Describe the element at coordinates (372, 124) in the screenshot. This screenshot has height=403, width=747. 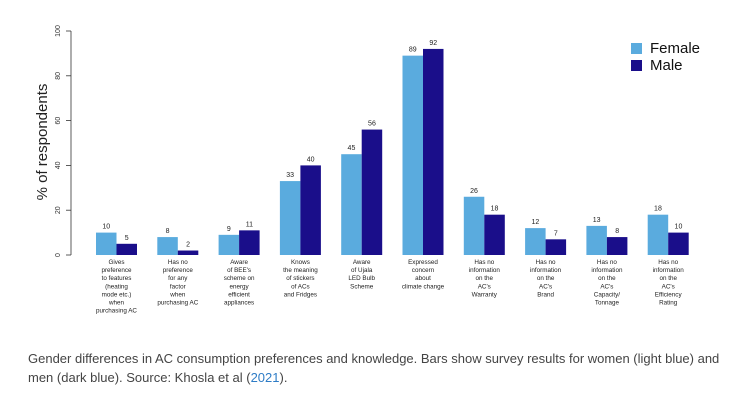
I see `data-label-male: 56` at that location.